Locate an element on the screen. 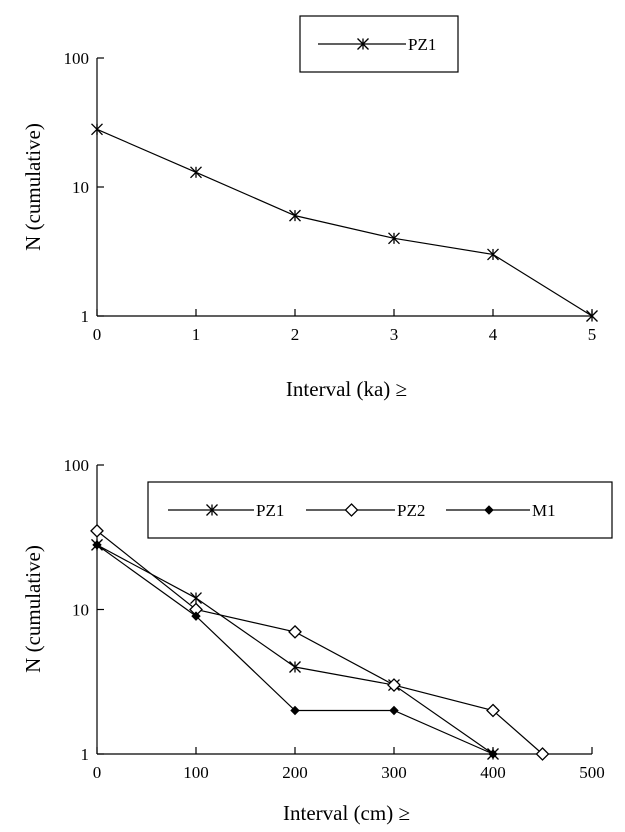  legend-entry-pz2: PZ2 is located at coordinates (365, 510).